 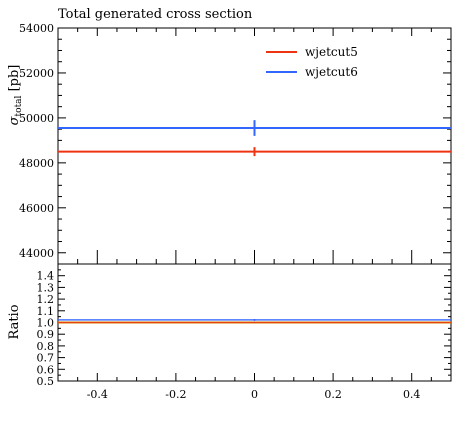 I want to click on ratio-y-tick-label: 1.3, so click(x=46, y=287).